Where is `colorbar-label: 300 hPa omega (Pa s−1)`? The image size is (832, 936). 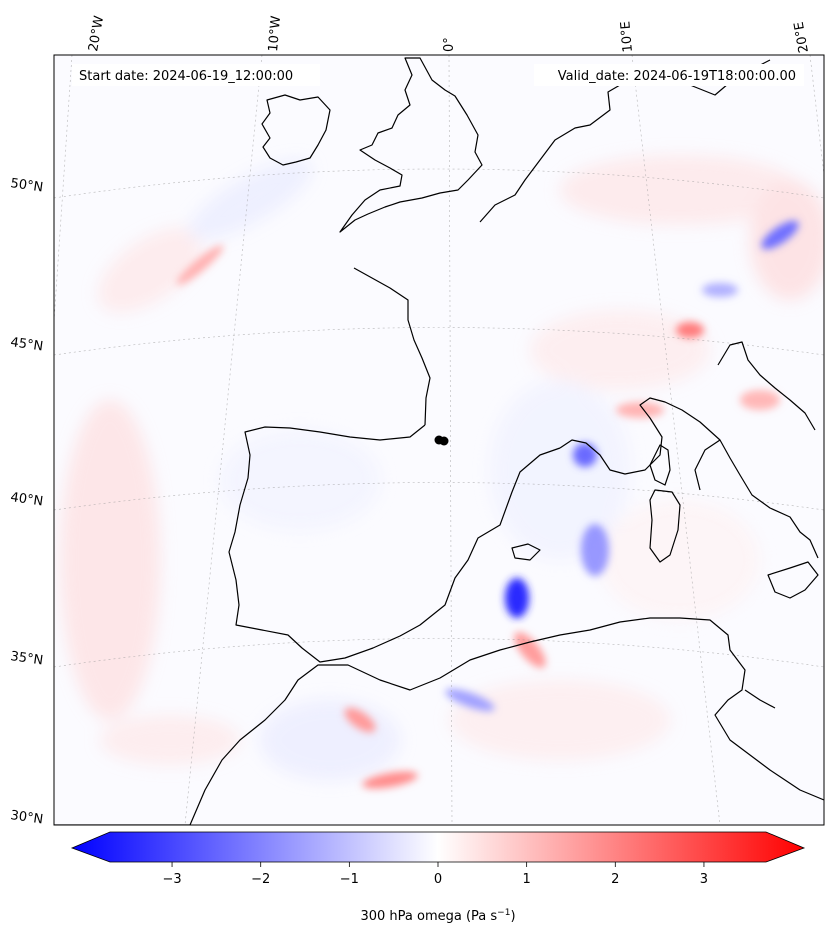 colorbar-label: 300 hPa omega (Pa s−1) is located at coordinates (437, 916).